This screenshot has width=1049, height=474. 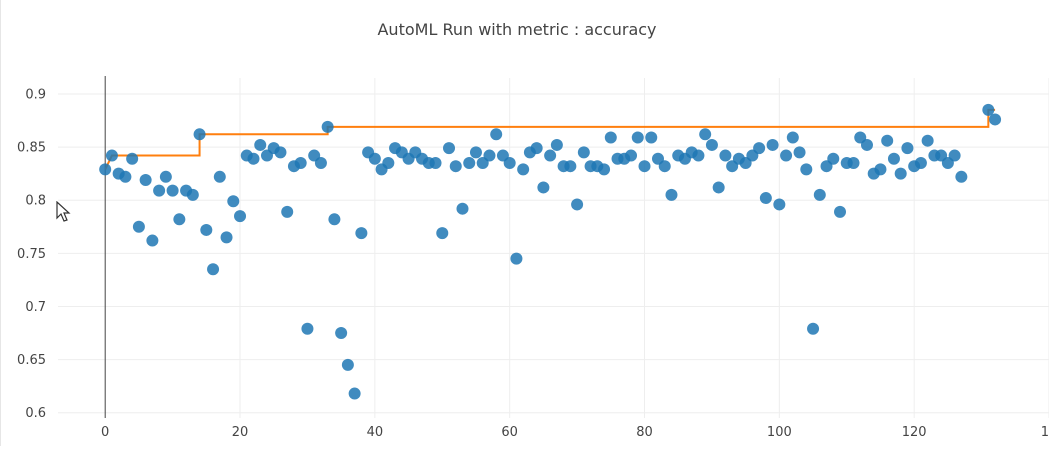 I want to click on y-tick-label: 0.75, so click(x=31, y=254).